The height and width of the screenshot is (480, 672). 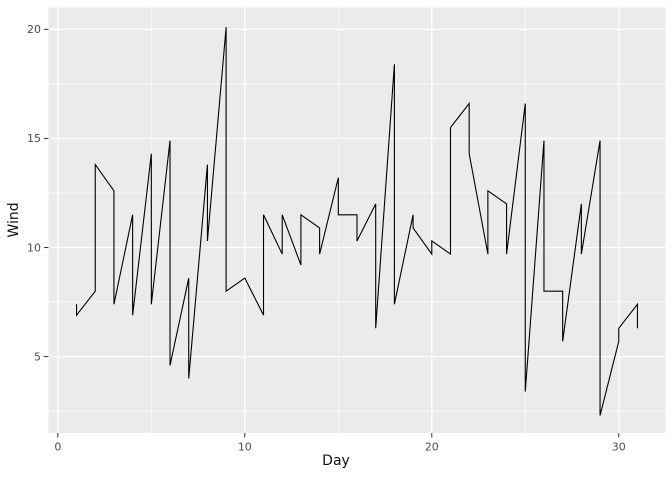 What do you see at coordinates (34, 29) in the screenshot?
I see `y-tick-label: 20` at bounding box center [34, 29].